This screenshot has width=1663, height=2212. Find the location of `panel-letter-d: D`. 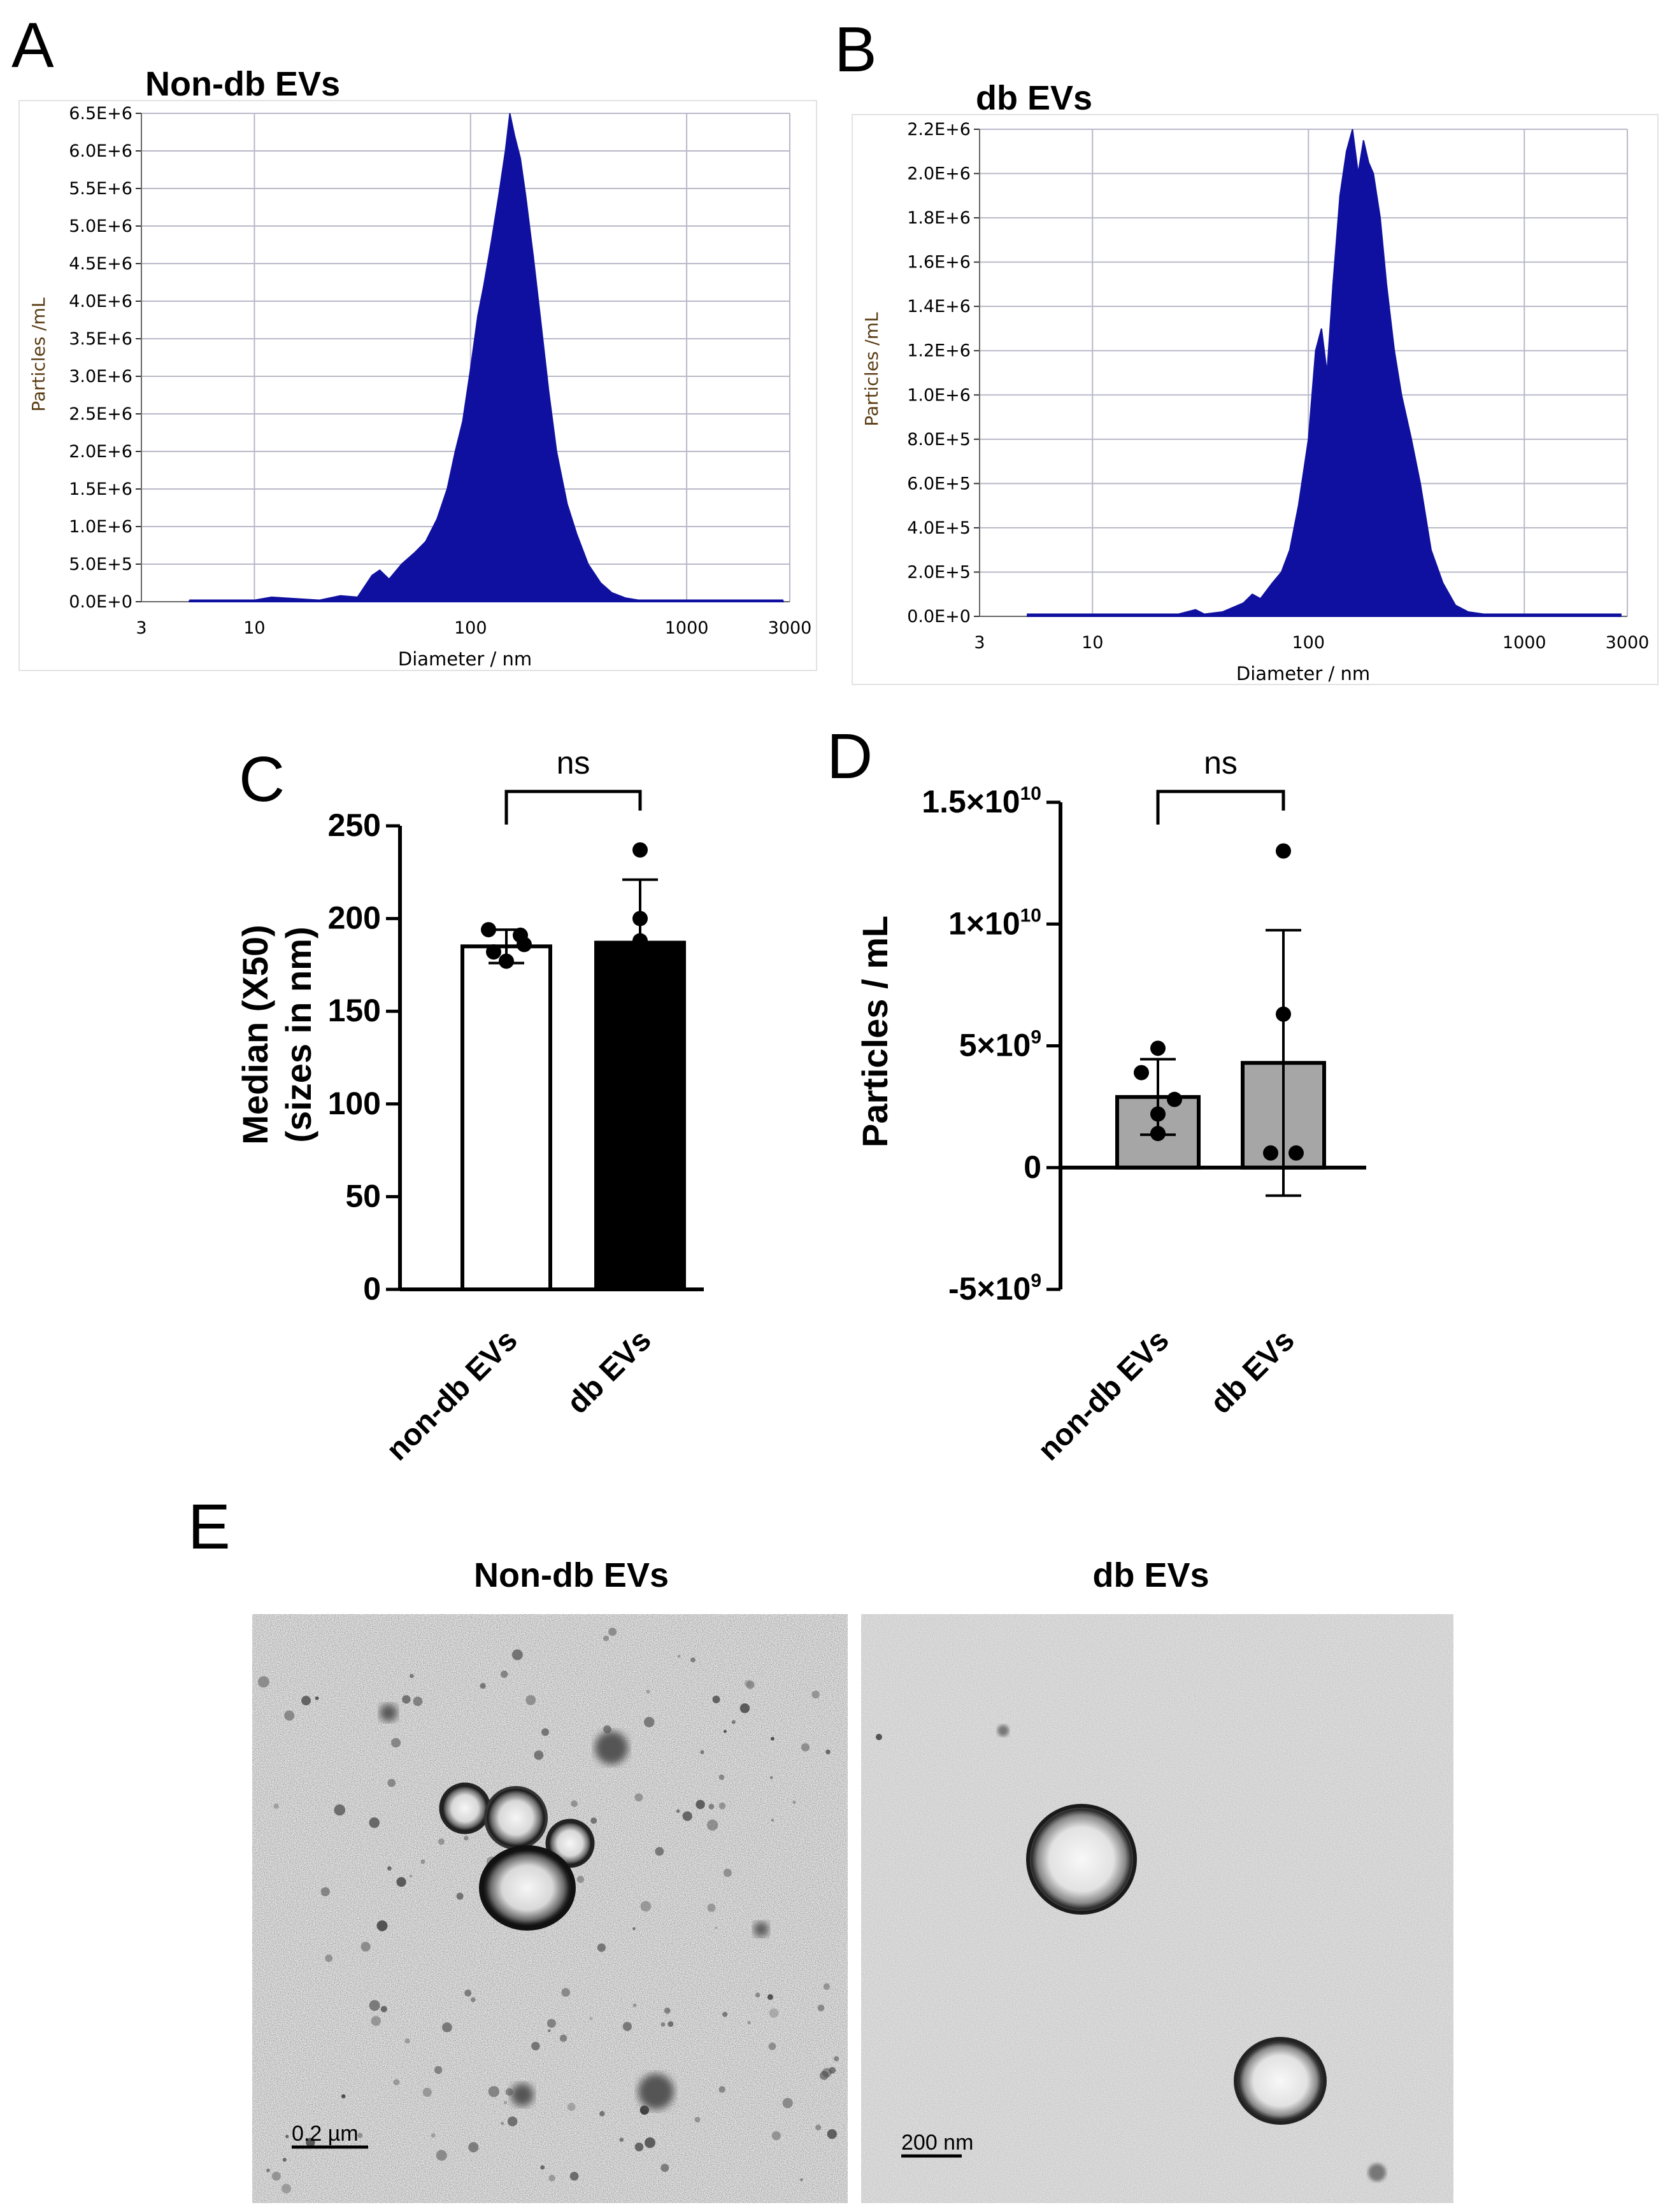

panel-letter-d: D is located at coordinates (850, 756).